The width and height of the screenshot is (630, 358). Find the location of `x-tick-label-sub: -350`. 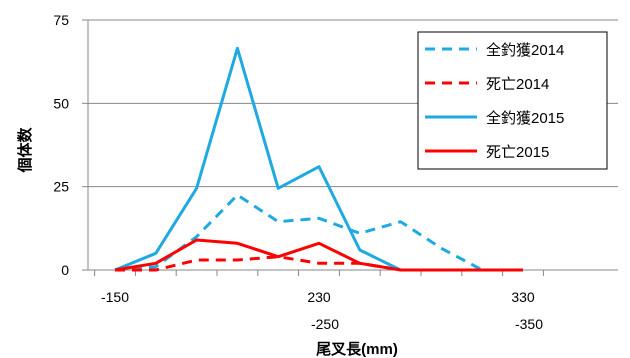

x-tick-label-sub: -350 is located at coordinates (529, 324).